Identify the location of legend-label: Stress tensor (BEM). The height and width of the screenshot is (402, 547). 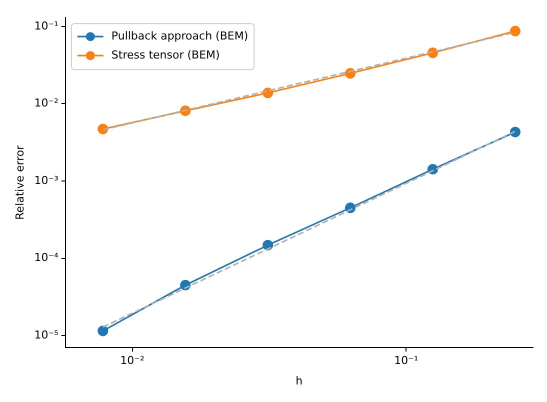
(165, 55).